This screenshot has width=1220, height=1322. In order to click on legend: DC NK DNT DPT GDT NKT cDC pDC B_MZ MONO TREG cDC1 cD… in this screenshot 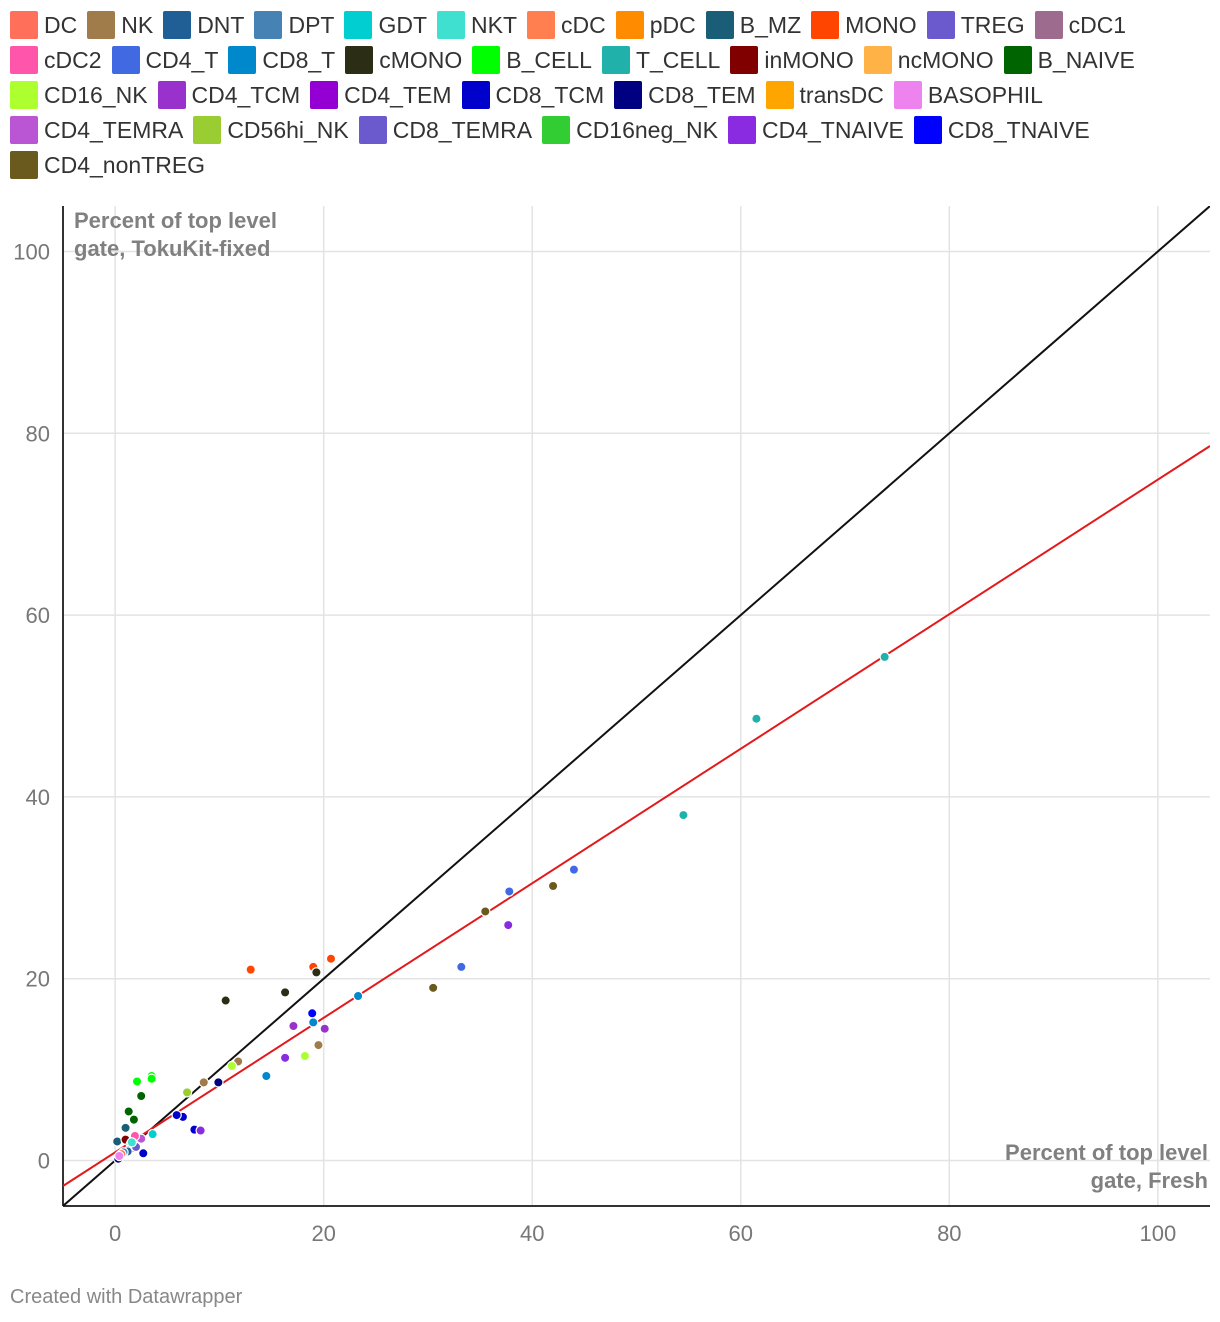, I will do `click(612, 95)`.